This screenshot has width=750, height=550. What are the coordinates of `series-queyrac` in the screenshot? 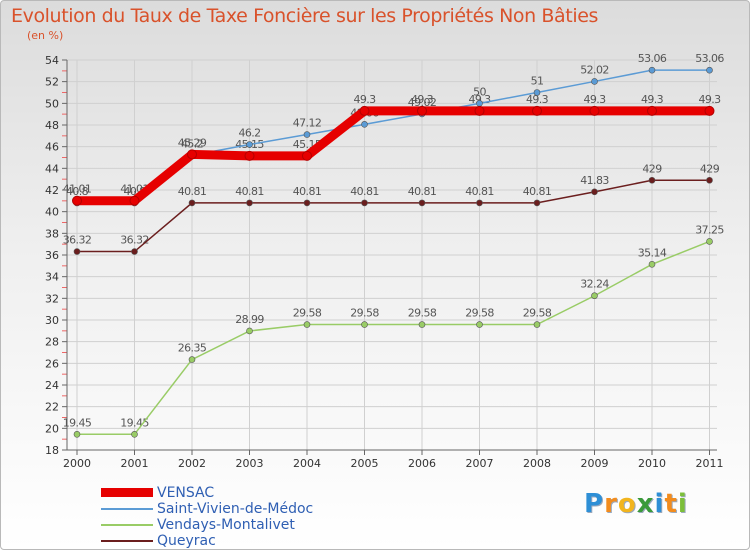 It's located at (393, 215).